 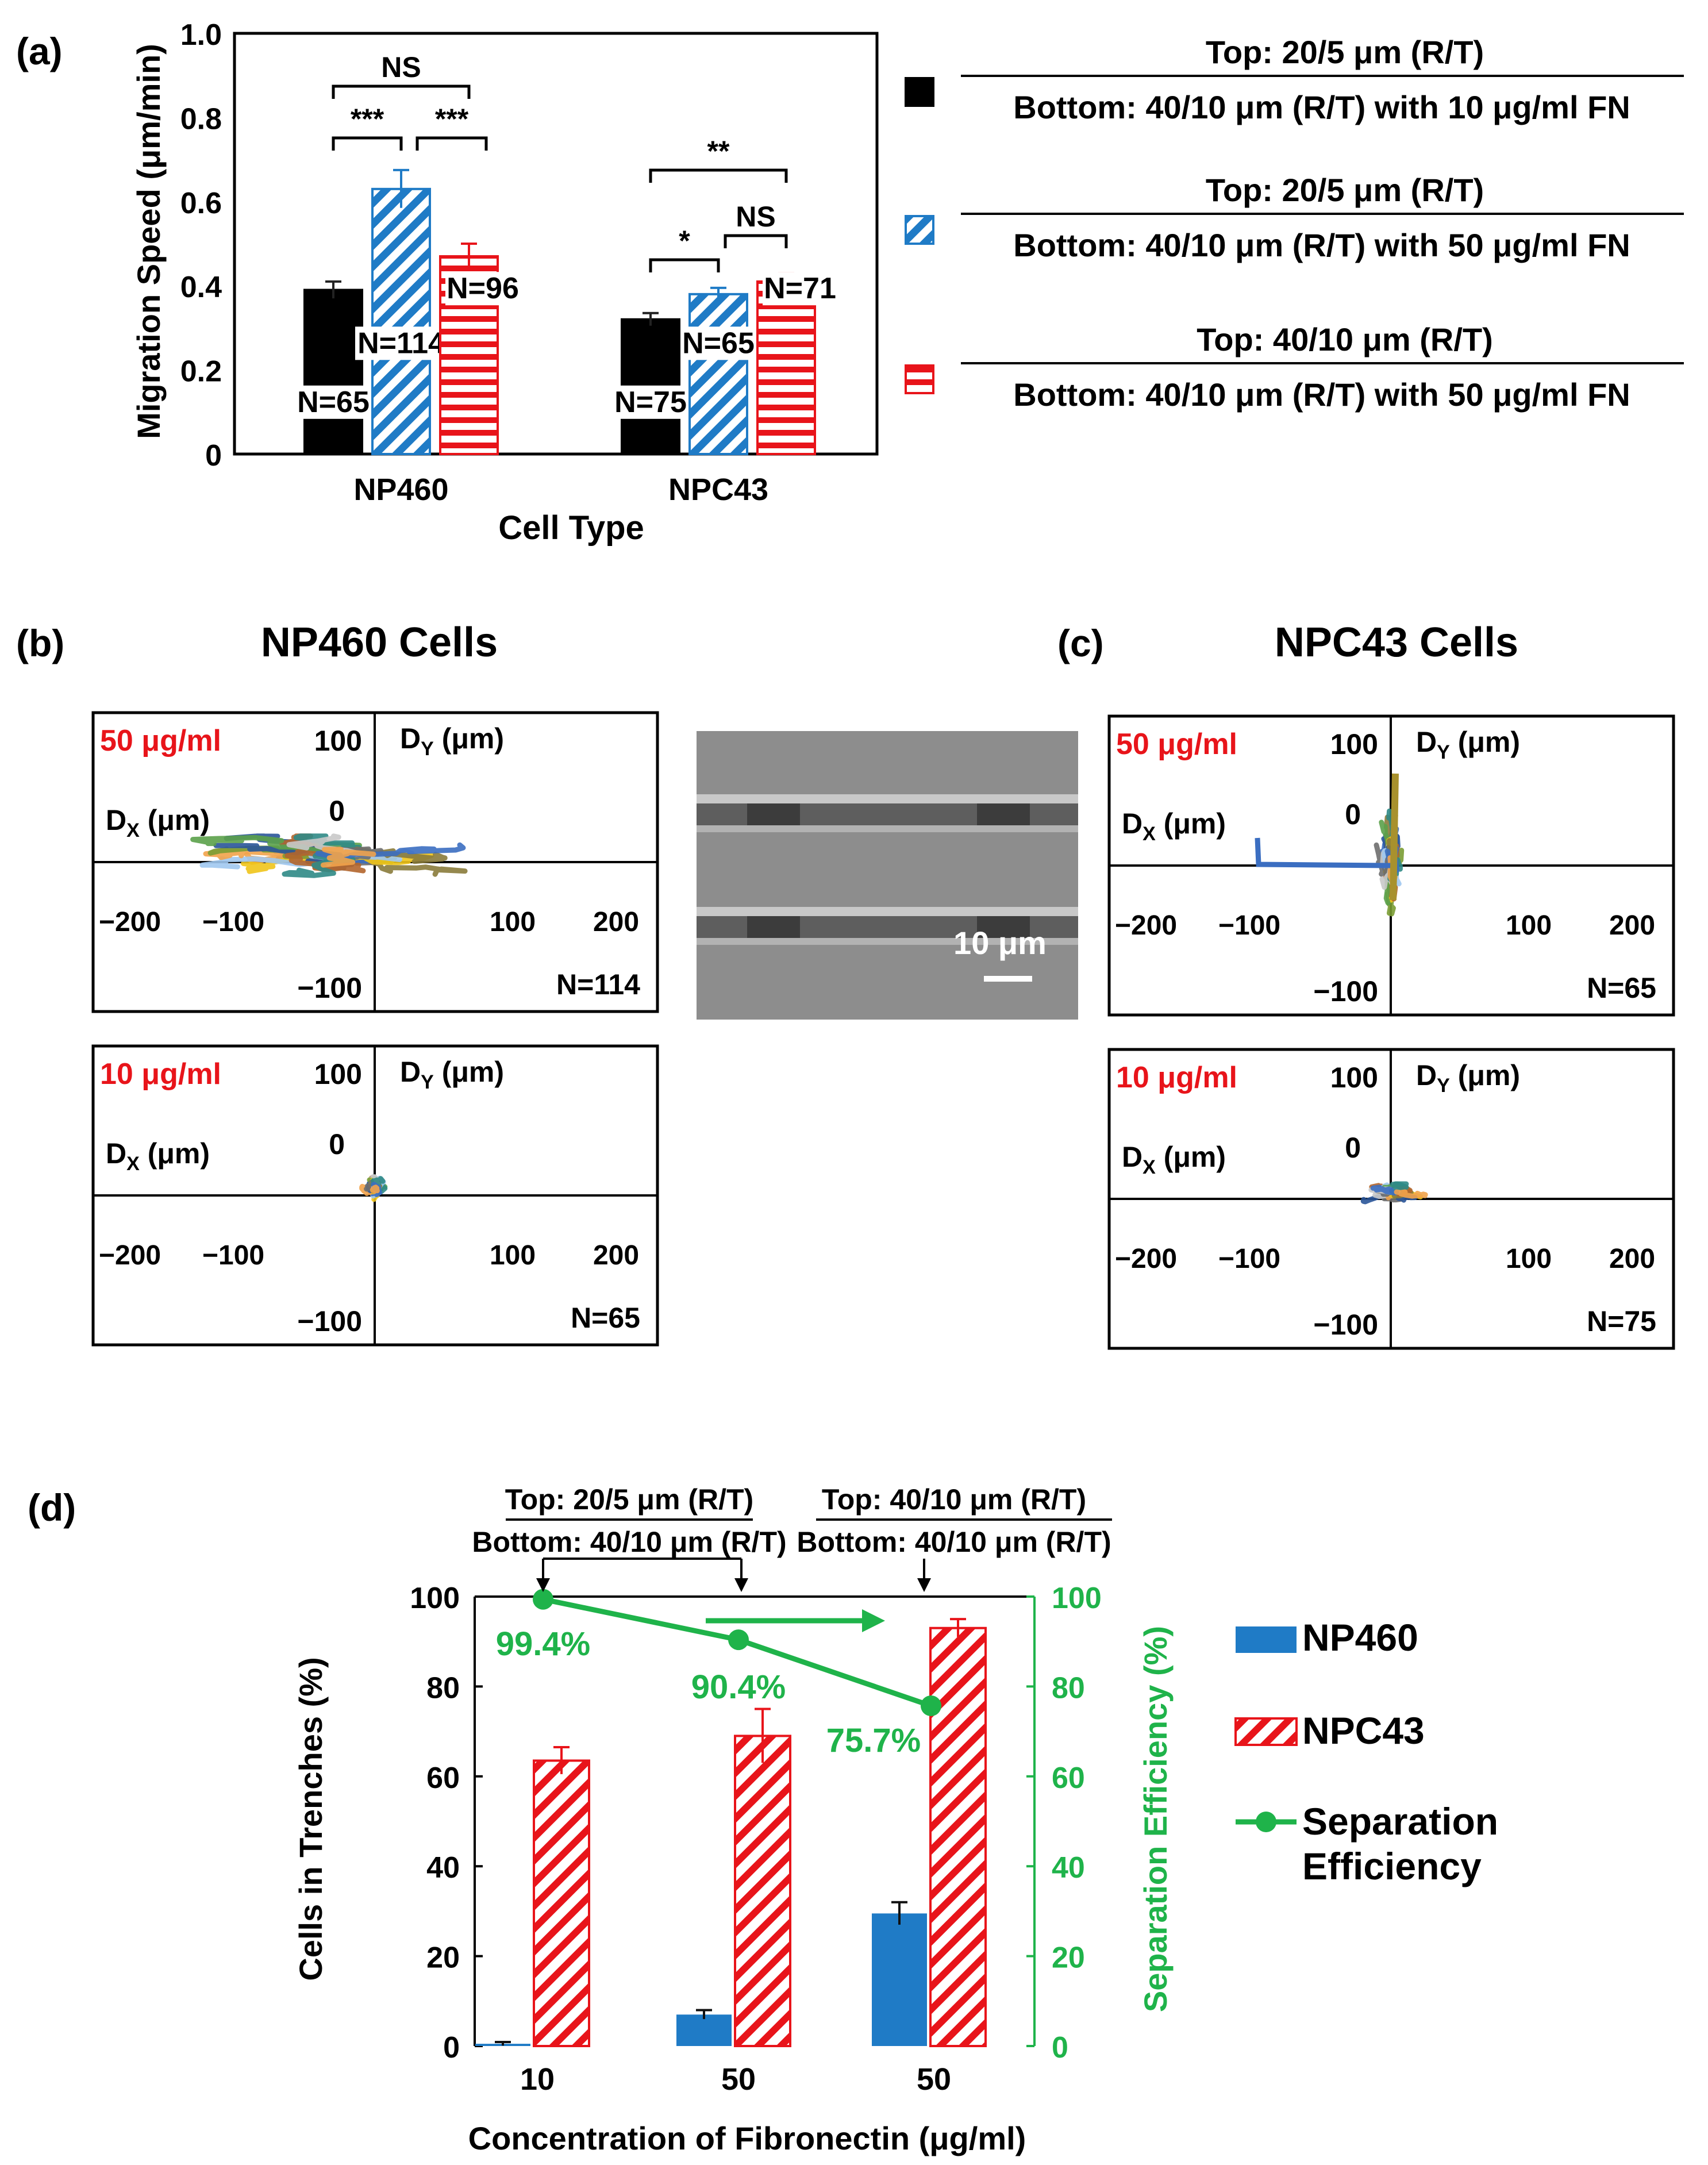 What do you see at coordinates (924, 1585) in the screenshot?
I see `chart-d-annotation-arrowhead` at bounding box center [924, 1585].